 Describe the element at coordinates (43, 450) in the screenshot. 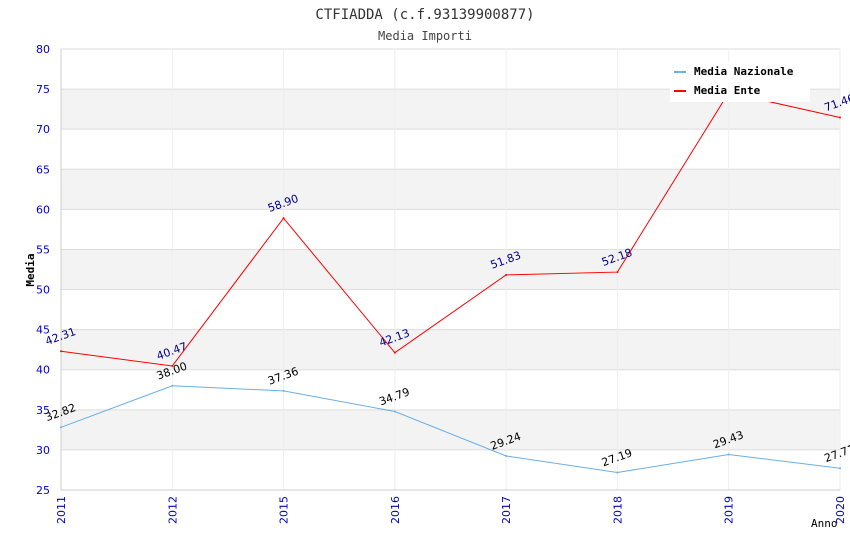

I see `y-tick-label: 30` at that location.